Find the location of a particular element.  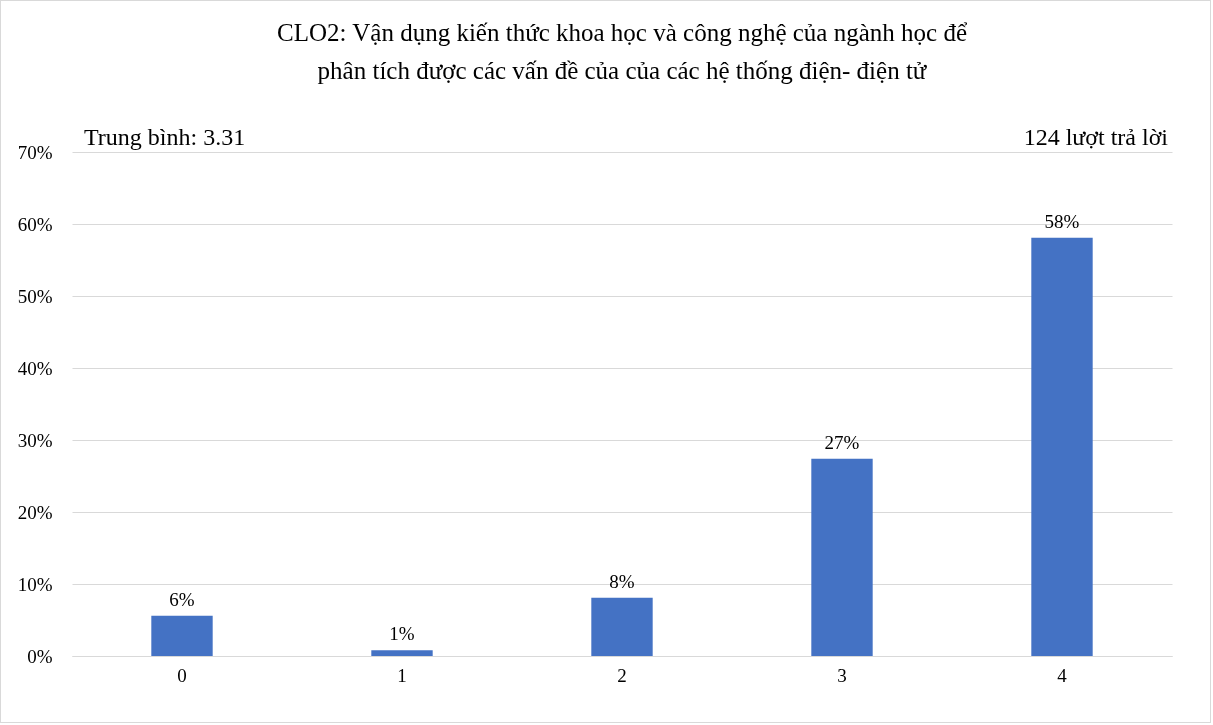

x-tick-label: 3 is located at coordinates (842, 675).